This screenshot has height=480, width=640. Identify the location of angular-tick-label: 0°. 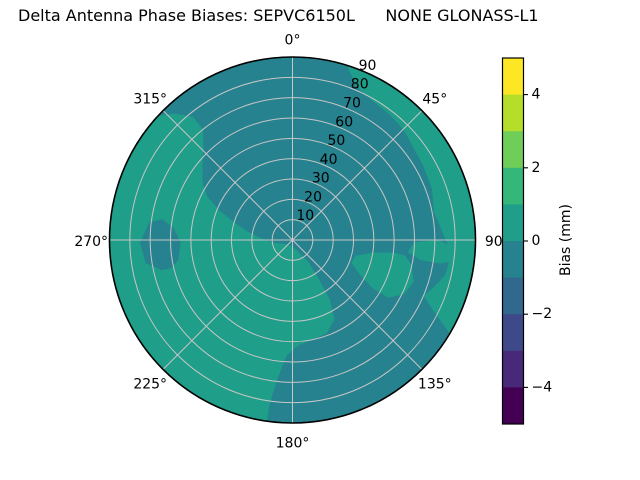
(293, 41).